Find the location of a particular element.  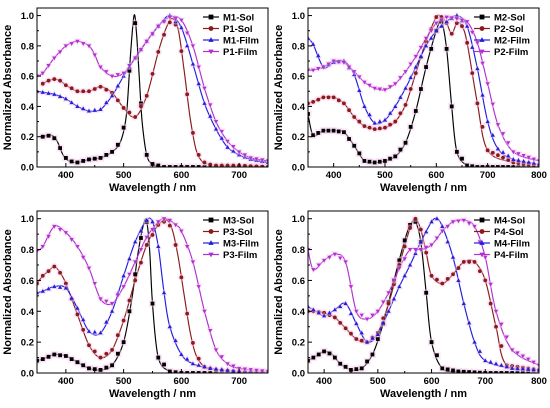

x-axis-title: Wavelength / nm is located at coordinates (152, 394).